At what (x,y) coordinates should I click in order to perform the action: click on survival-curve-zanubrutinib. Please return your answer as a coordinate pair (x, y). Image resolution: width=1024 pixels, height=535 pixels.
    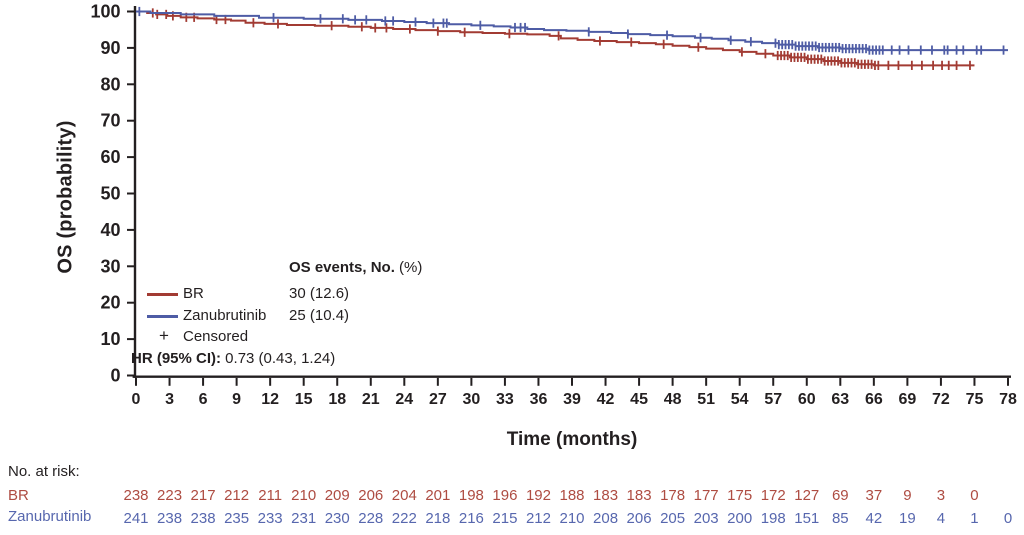
    Looking at the image, I should click on (572, 31).